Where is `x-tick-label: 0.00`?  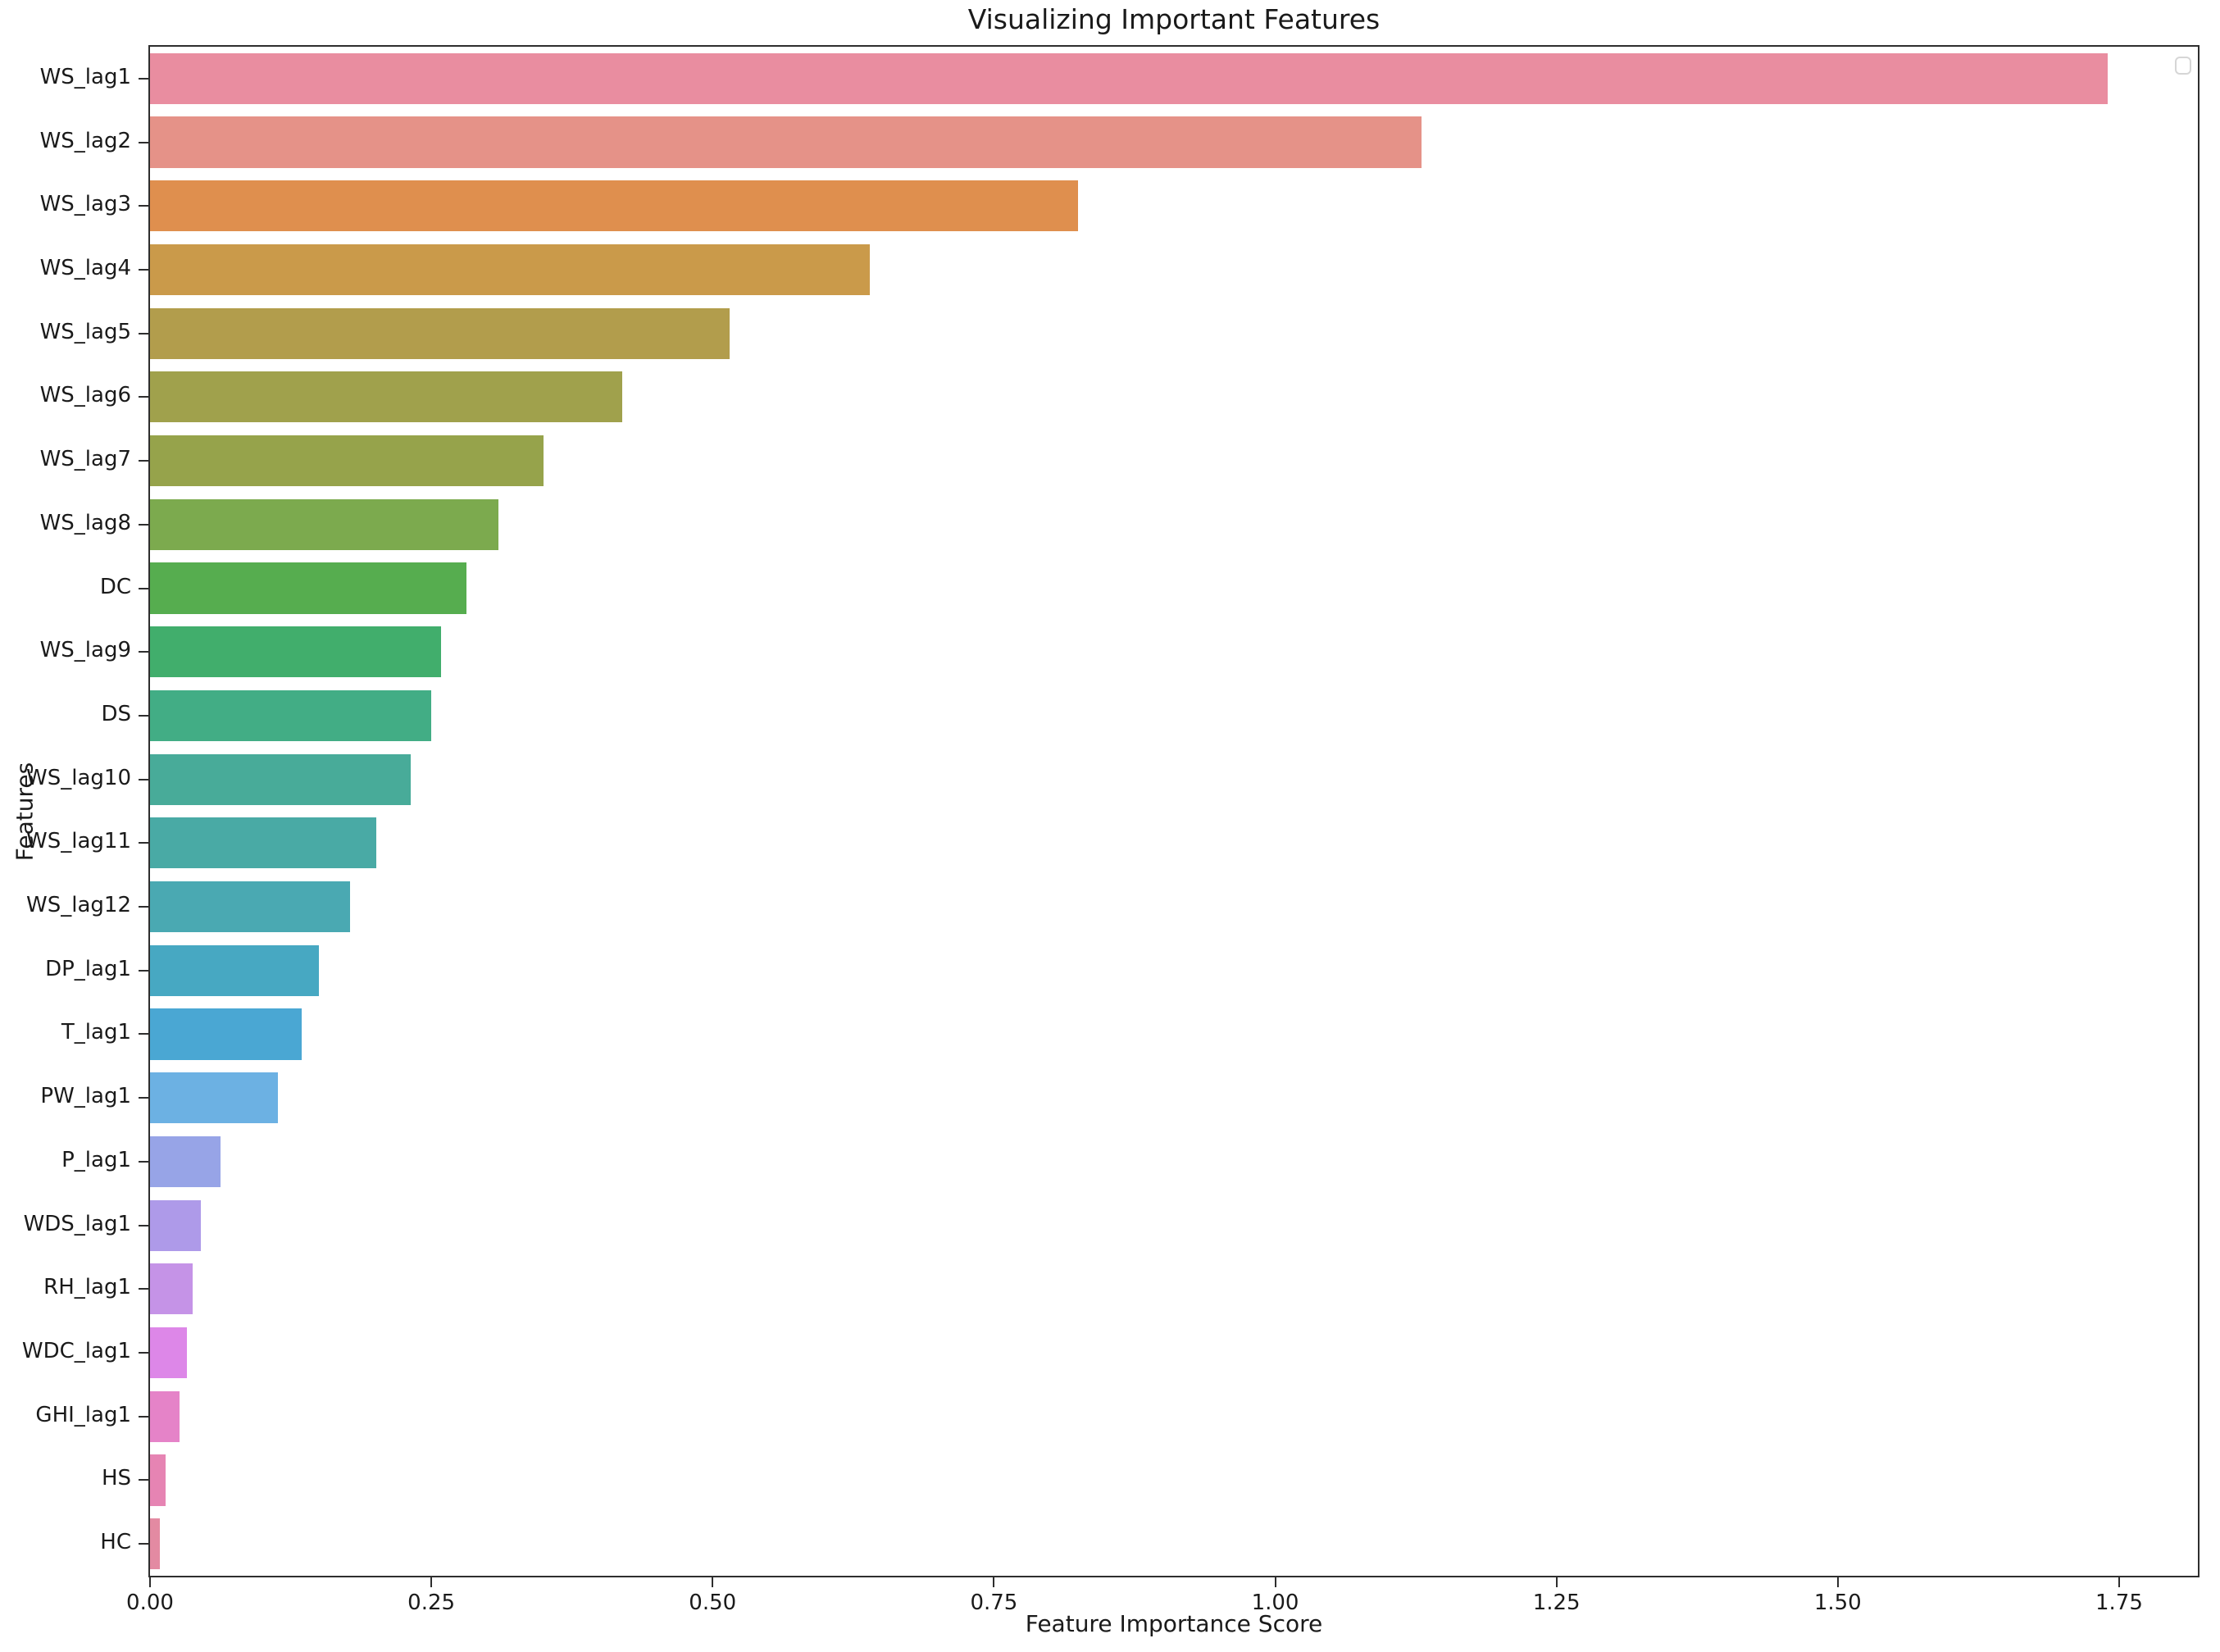 x-tick-label: 0.00 is located at coordinates (150, 1603).